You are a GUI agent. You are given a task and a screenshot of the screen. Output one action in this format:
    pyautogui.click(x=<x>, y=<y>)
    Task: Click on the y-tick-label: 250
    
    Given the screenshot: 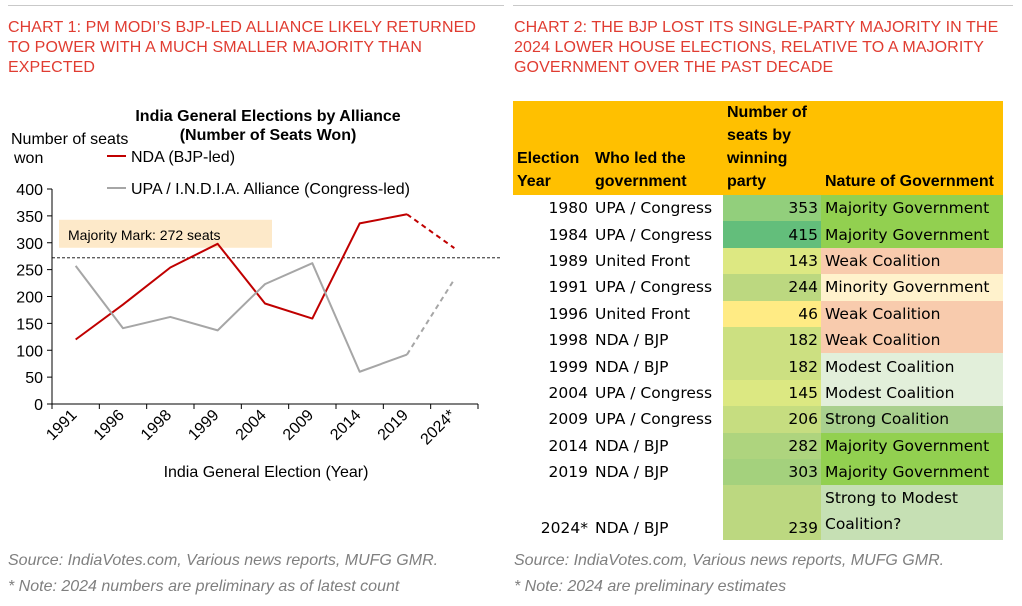 What is the action you would take?
    pyautogui.click(x=29, y=271)
    